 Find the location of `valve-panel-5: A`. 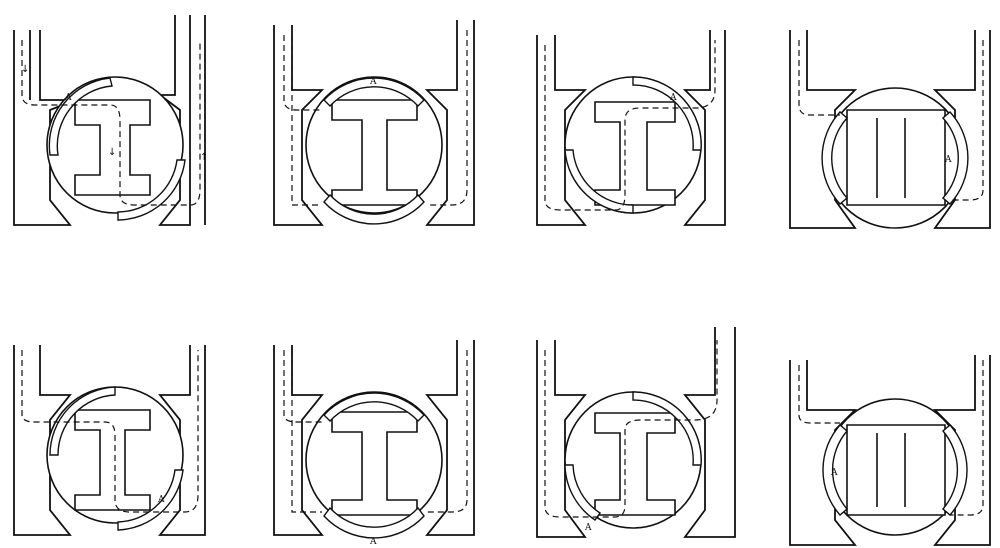

valve-panel-5: A is located at coordinates (109, 440).